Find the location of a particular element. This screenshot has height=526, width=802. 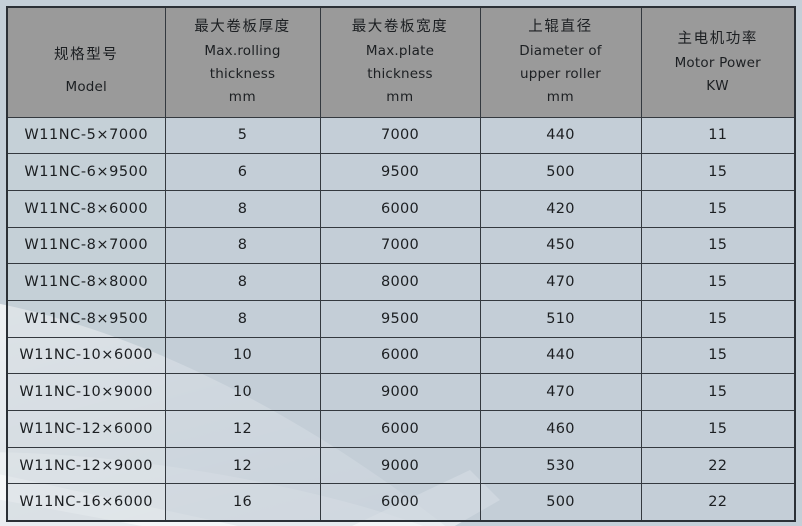

cell-model: W11NC-8×9500 is located at coordinates (86, 318).